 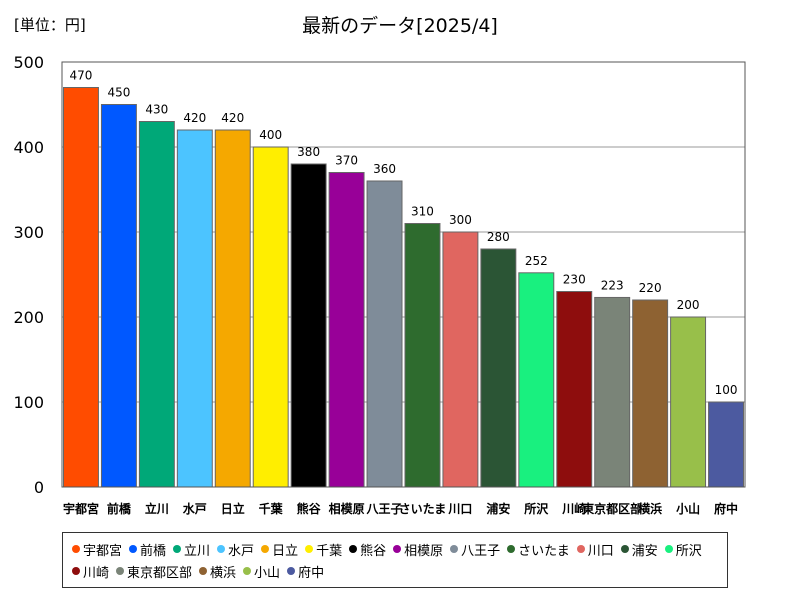 I want to click on legend-item: 日立, so click(x=279, y=549).